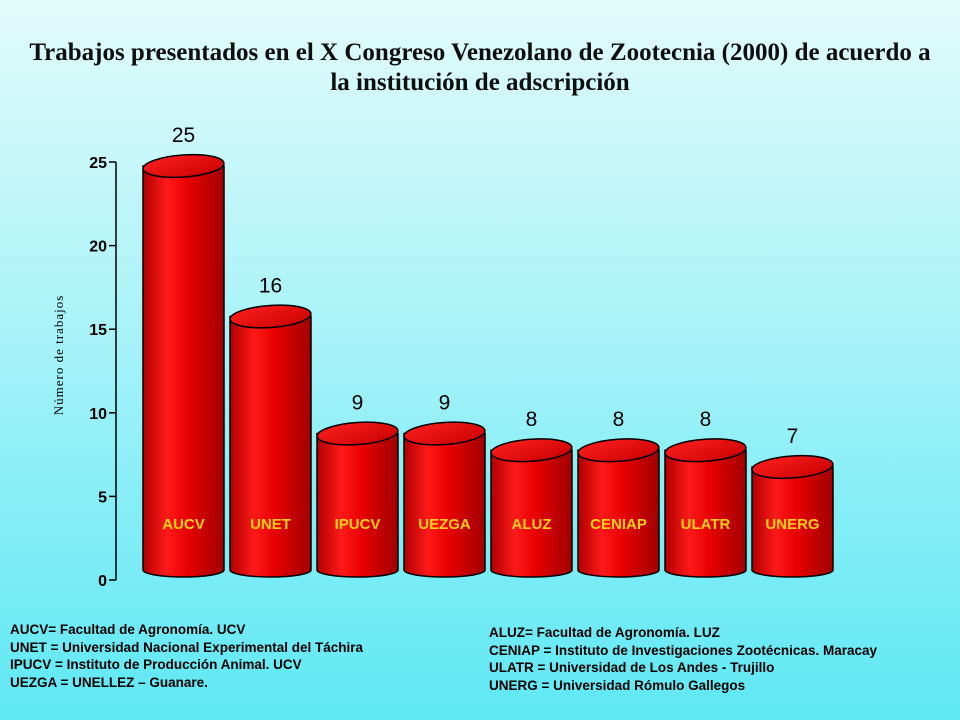 The width and height of the screenshot is (960, 720). I want to click on bar-category-label: UNERG, so click(792, 524).